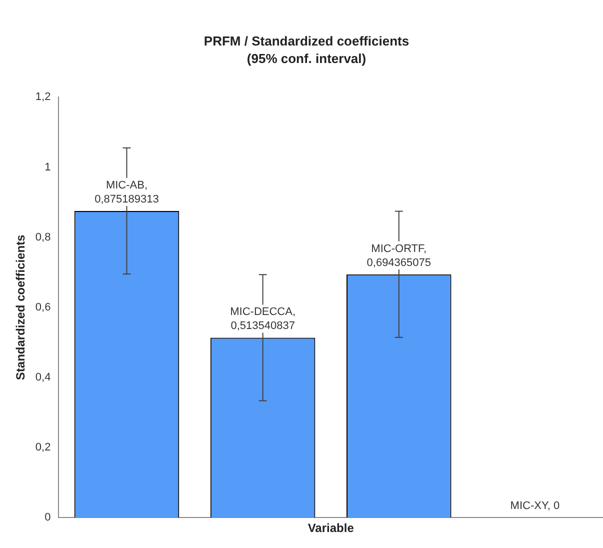  Describe the element at coordinates (43, 307) in the screenshot. I see `y-tick-label: 0,6` at that location.